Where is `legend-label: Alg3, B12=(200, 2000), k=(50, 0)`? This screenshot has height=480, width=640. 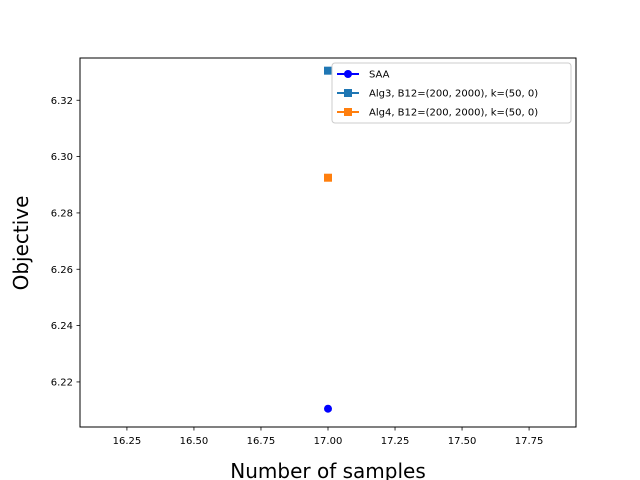 legend-label: Alg3, B12=(200, 2000), k=(50, 0) is located at coordinates (453, 94).